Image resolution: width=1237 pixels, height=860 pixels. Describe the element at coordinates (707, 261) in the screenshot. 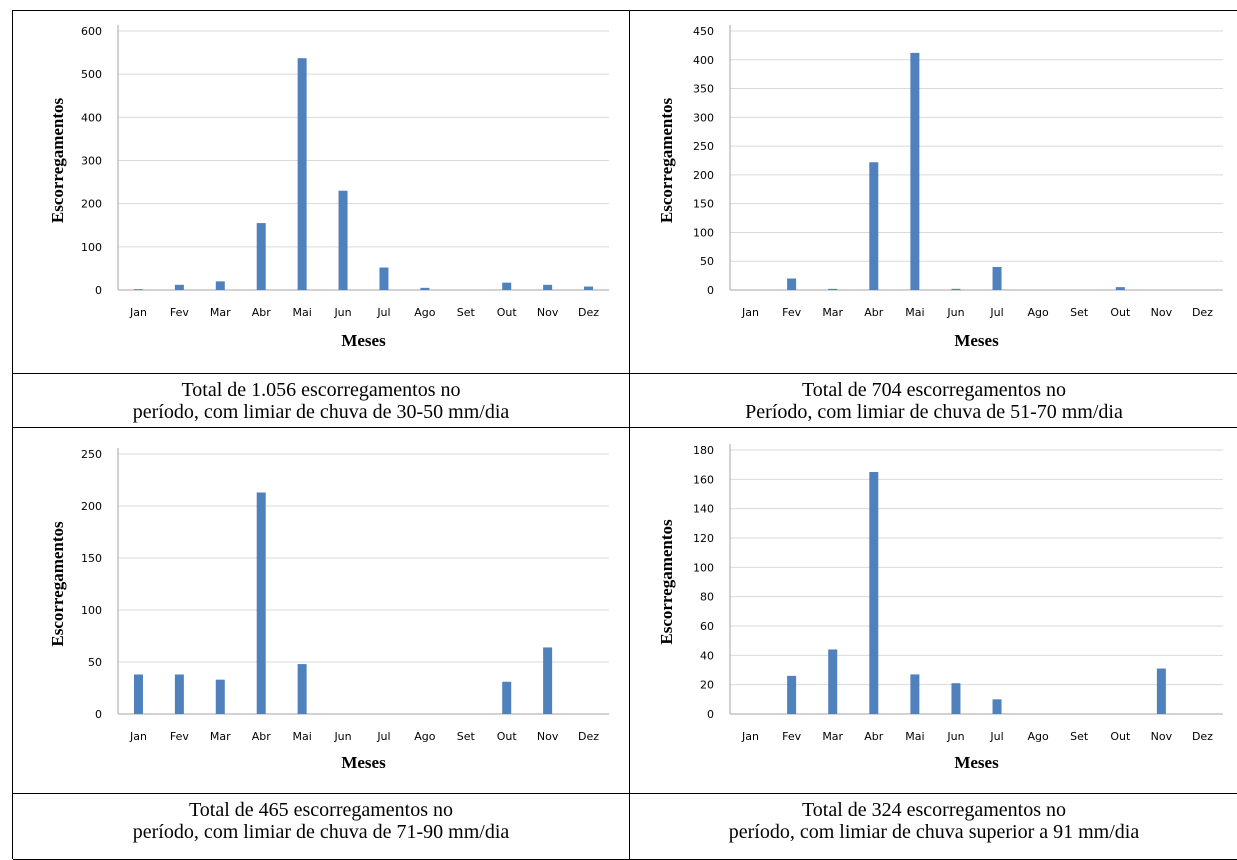

I see `y-tick-label: 50` at that location.